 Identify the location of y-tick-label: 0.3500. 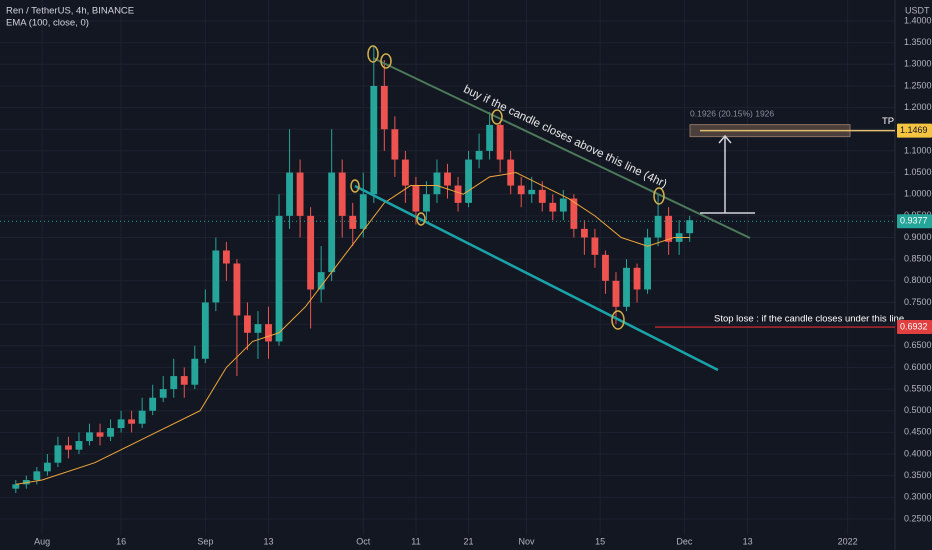
(918, 475).